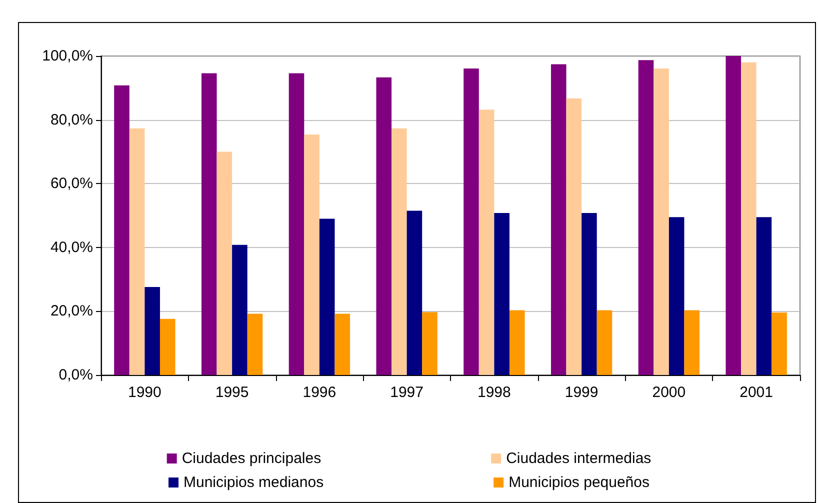 This screenshot has height=503, width=818. I want to click on y-tick-label: 100,0%, so click(67, 56).